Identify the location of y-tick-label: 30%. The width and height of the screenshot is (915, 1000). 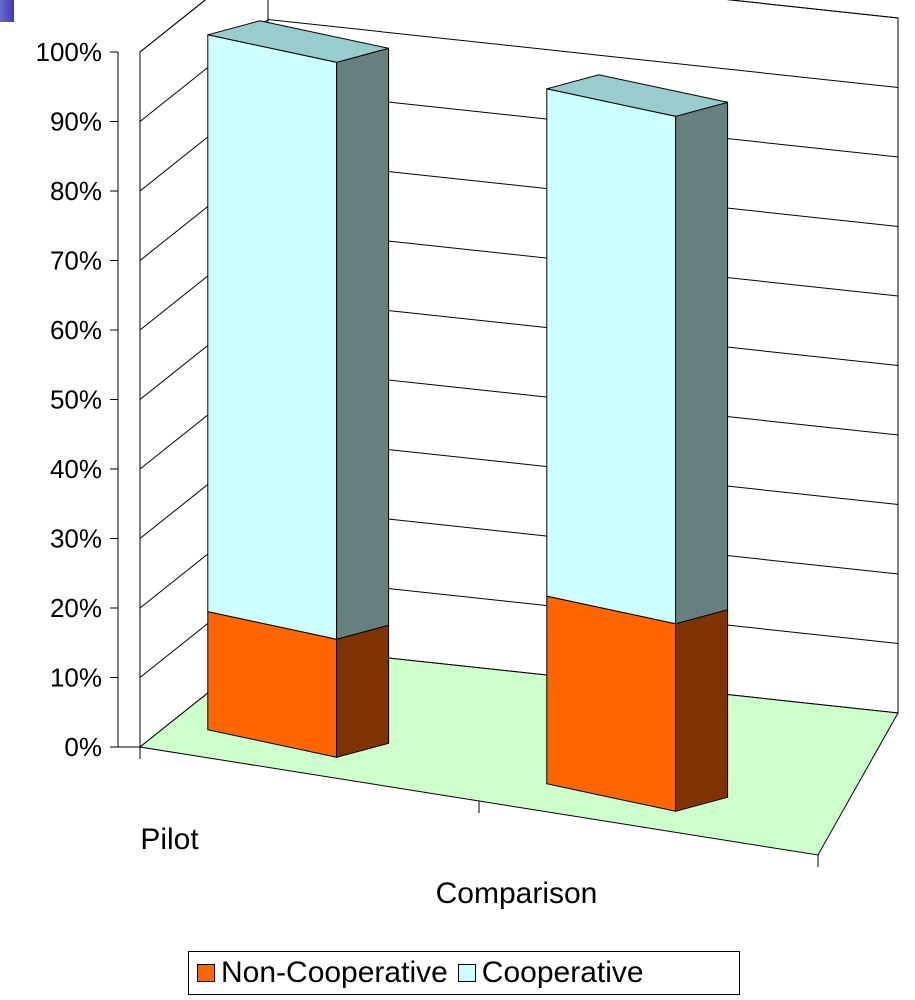
(76, 539).